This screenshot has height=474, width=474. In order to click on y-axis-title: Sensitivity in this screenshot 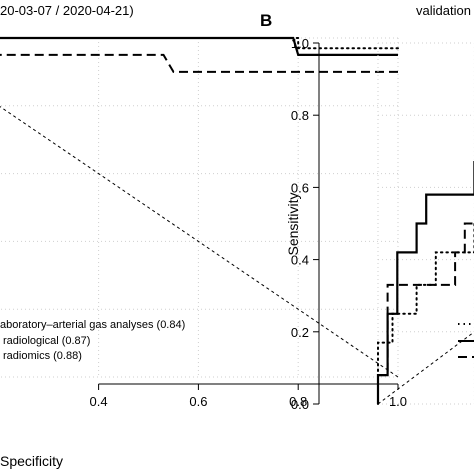, I will do `click(293, 223)`.